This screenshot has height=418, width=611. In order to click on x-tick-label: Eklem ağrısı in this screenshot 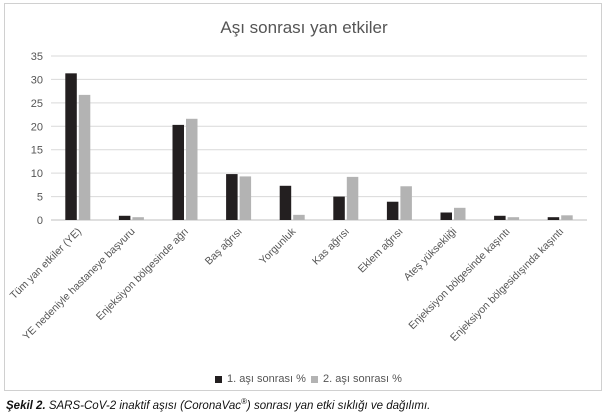, I will do `click(381, 251)`.